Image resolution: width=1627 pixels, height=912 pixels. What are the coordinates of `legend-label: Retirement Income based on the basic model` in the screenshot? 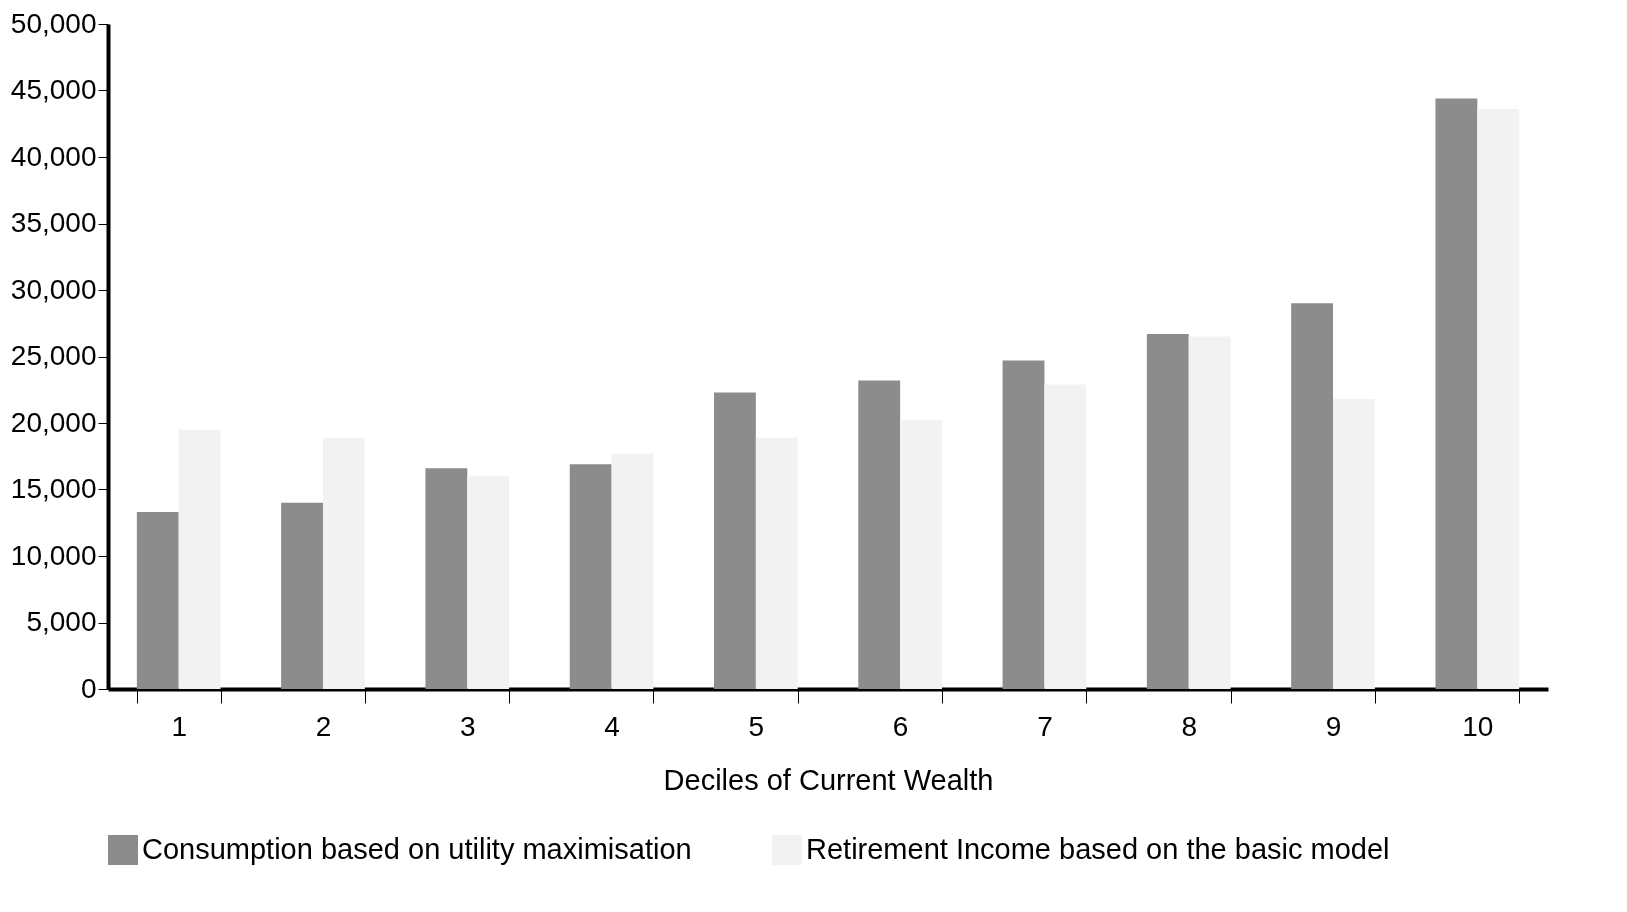 It's located at (1098, 849).